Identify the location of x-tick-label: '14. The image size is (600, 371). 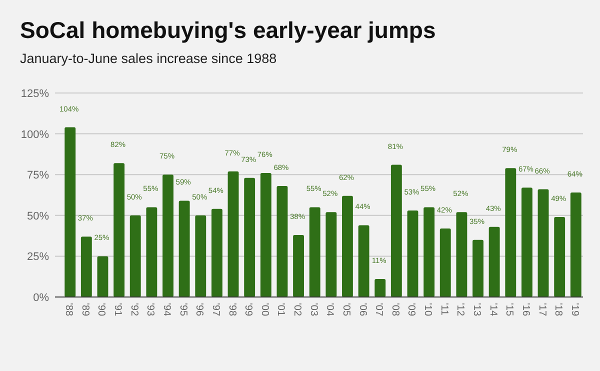
(492, 309).